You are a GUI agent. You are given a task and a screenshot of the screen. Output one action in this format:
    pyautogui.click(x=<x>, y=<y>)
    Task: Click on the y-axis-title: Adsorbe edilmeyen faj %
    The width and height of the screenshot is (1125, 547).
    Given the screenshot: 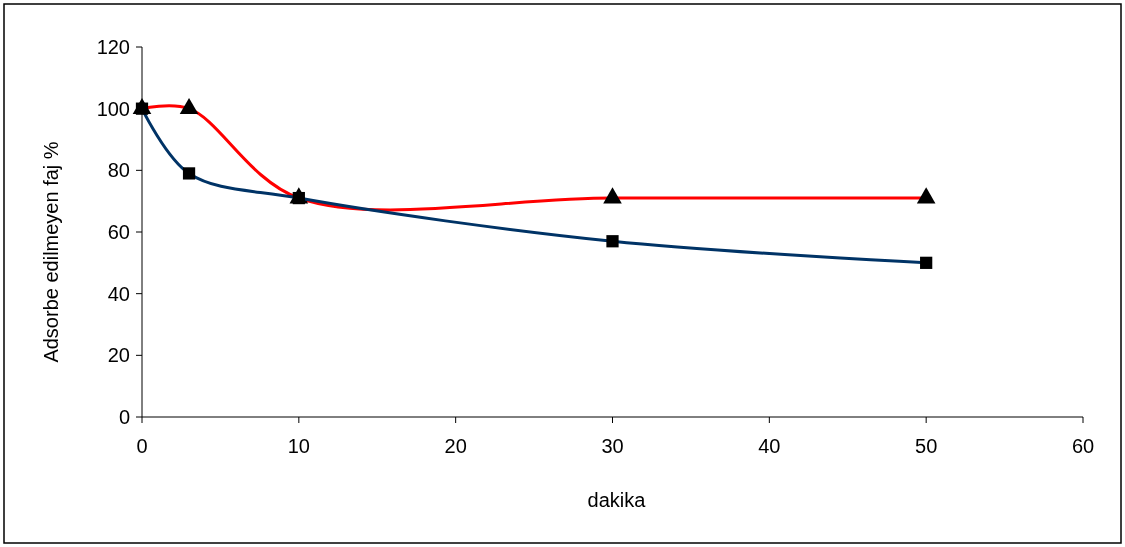 What is the action you would take?
    pyautogui.click(x=51, y=252)
    